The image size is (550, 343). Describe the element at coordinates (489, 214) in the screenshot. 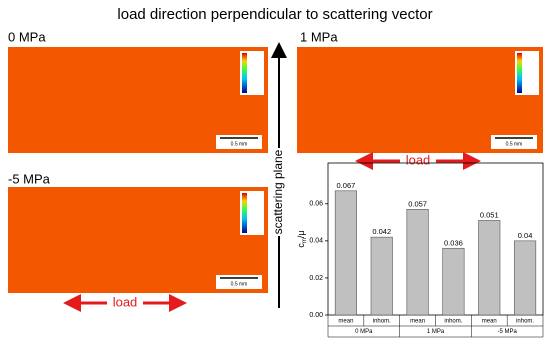

I see `value-label: 0.051` at that location.